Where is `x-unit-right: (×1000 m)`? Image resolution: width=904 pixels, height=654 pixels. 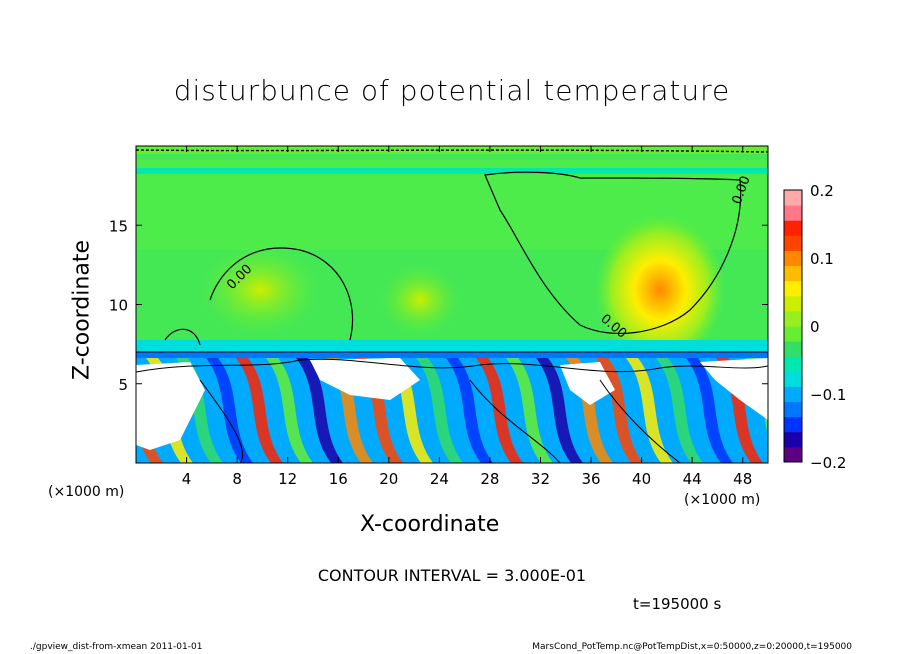
x-unit-right: (×1000 m) is located at coordinates (722, 500).